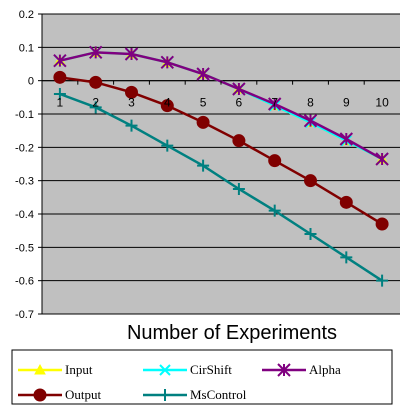  Describe the element at coordinates (55, 369) in the screenshot. I see `legend-item-input: Input` at that location.